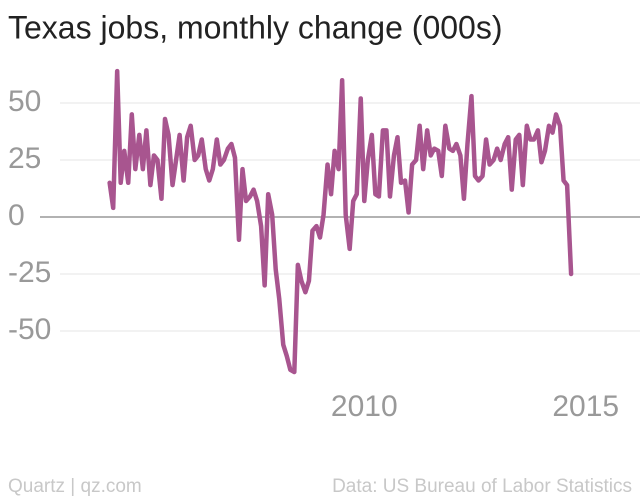  Describe the element at coordinates (585, 406) in the screenshot. I see `x-tick-label: 2015` at that location.